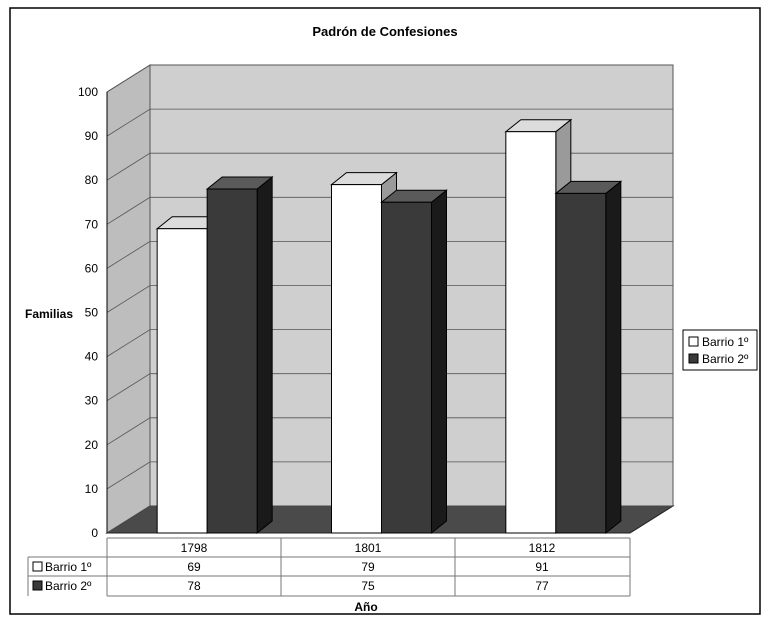  What do you see at coordinates (94, 533) in the screenshot?
I see `y-tick-label: 0` at bounding box center [94, 533].